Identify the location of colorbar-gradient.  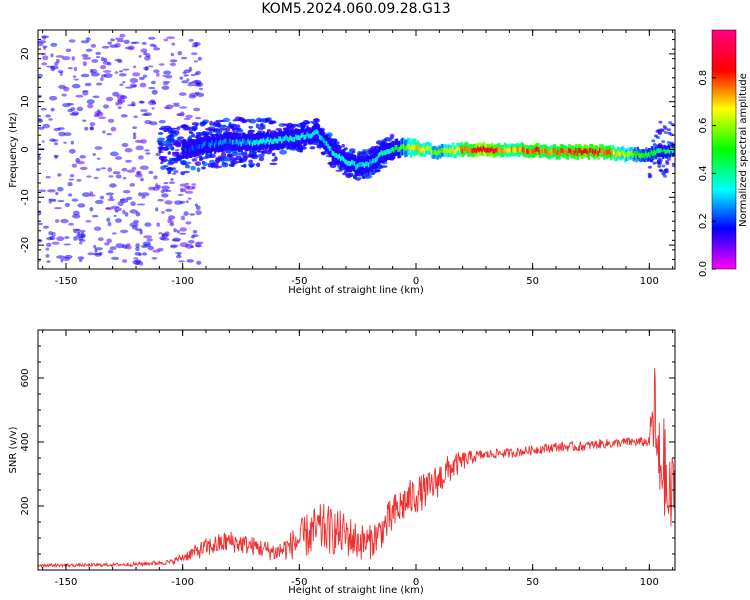
(724, 149).